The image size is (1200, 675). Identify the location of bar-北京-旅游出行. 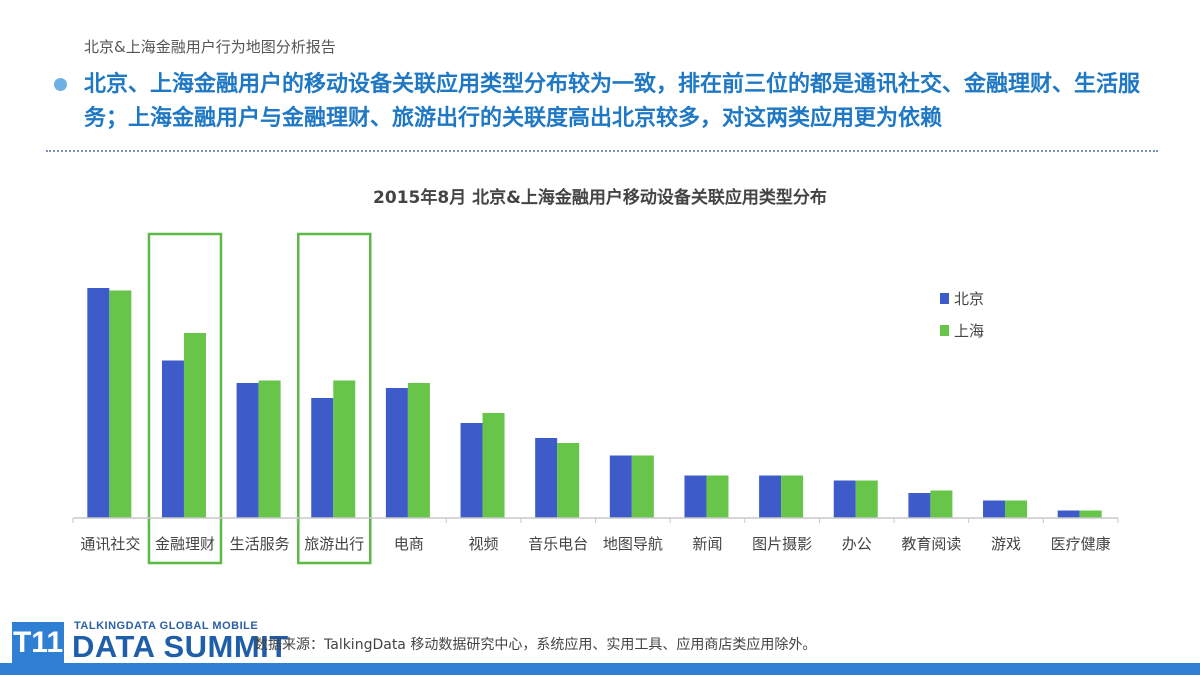
(322, 458).